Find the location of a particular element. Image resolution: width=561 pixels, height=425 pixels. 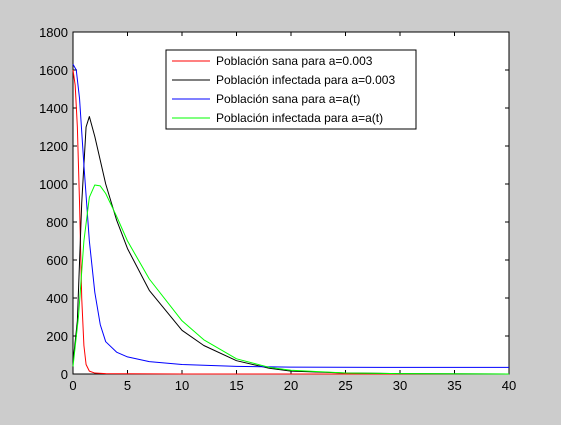

legend-label: Población sana para a=a(t) is located at coordinates (288, 99).